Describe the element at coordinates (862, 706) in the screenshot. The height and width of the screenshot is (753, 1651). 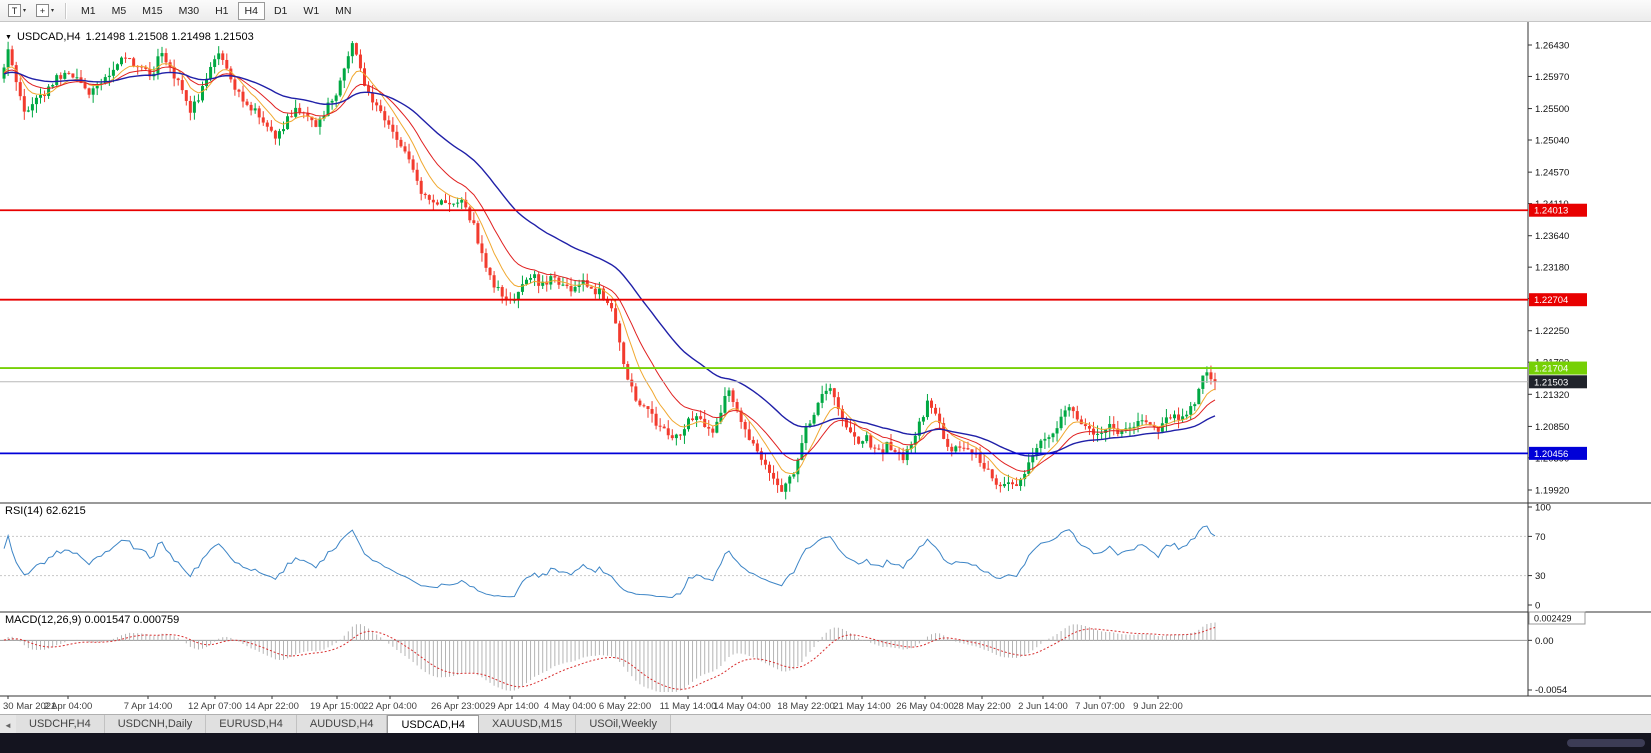
I see `time-axis-label: 21 May 14:00` at that location.